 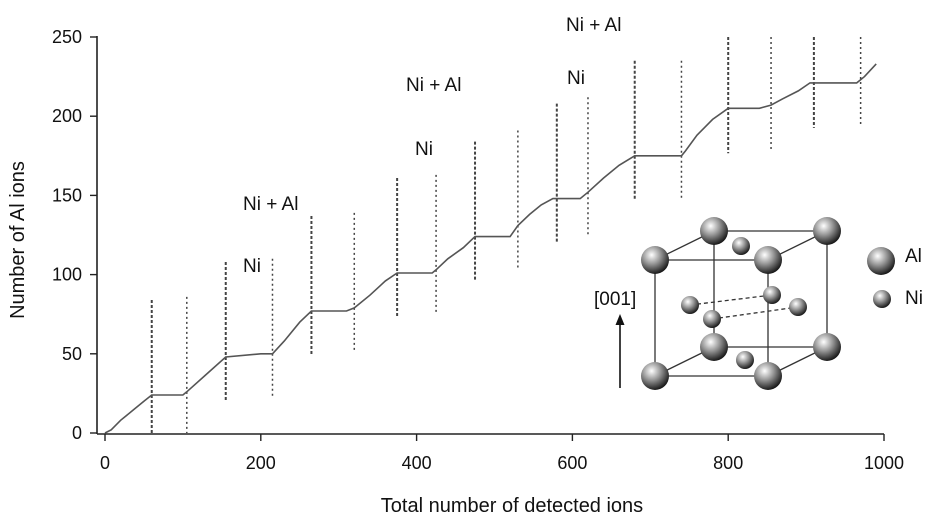 I want to click on y-axis-title: Number of Al ions, so click(x=18, y=240).